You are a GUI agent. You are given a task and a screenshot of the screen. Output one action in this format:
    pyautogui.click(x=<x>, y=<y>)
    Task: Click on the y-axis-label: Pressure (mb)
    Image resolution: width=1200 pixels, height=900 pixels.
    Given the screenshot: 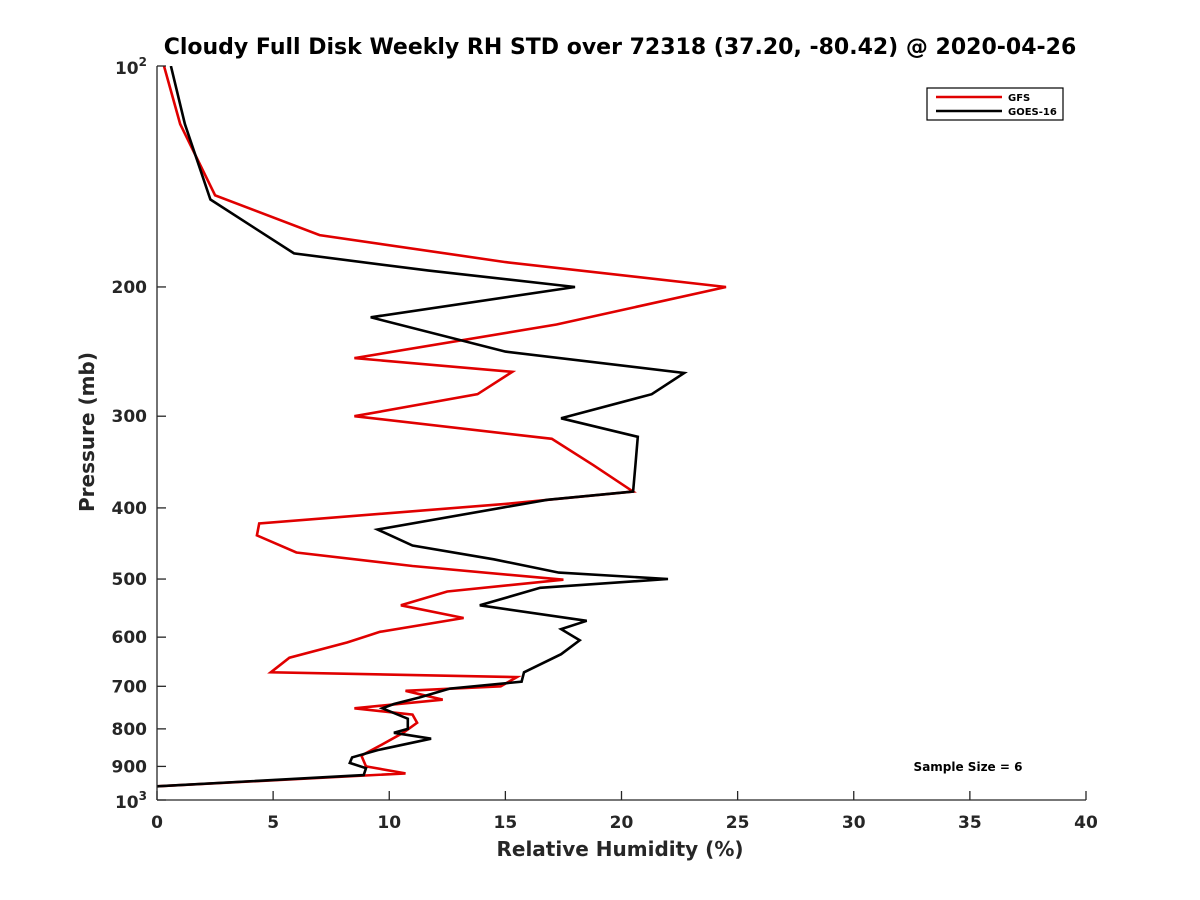 What is the action you would take?
    pyautogui.click(x=87, y=432)
    